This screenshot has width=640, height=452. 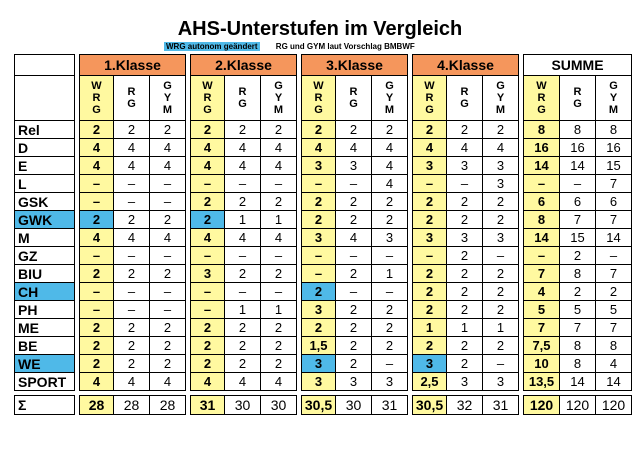 I want to click on table-cell: 7,5, so click(x=541, y=345).